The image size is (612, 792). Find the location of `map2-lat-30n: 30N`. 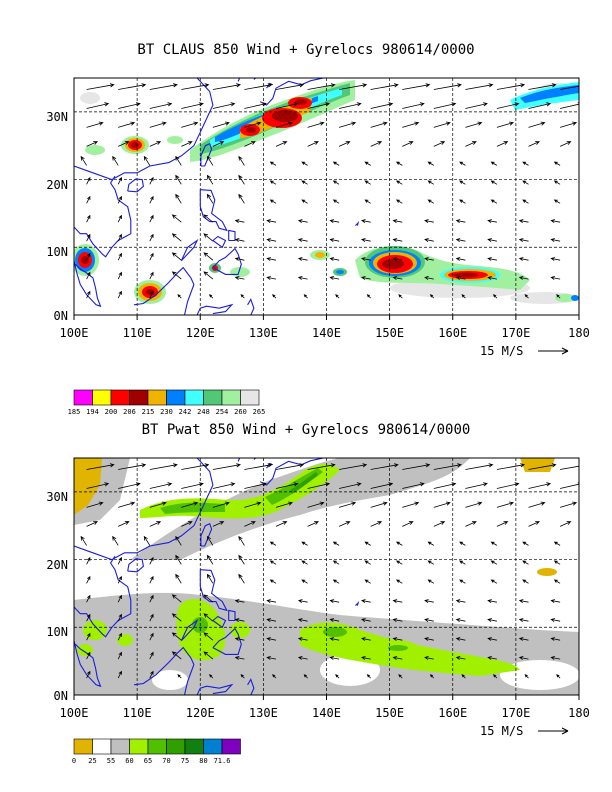

map2-lat-30n: 30N is located at coordinates (57, 497).